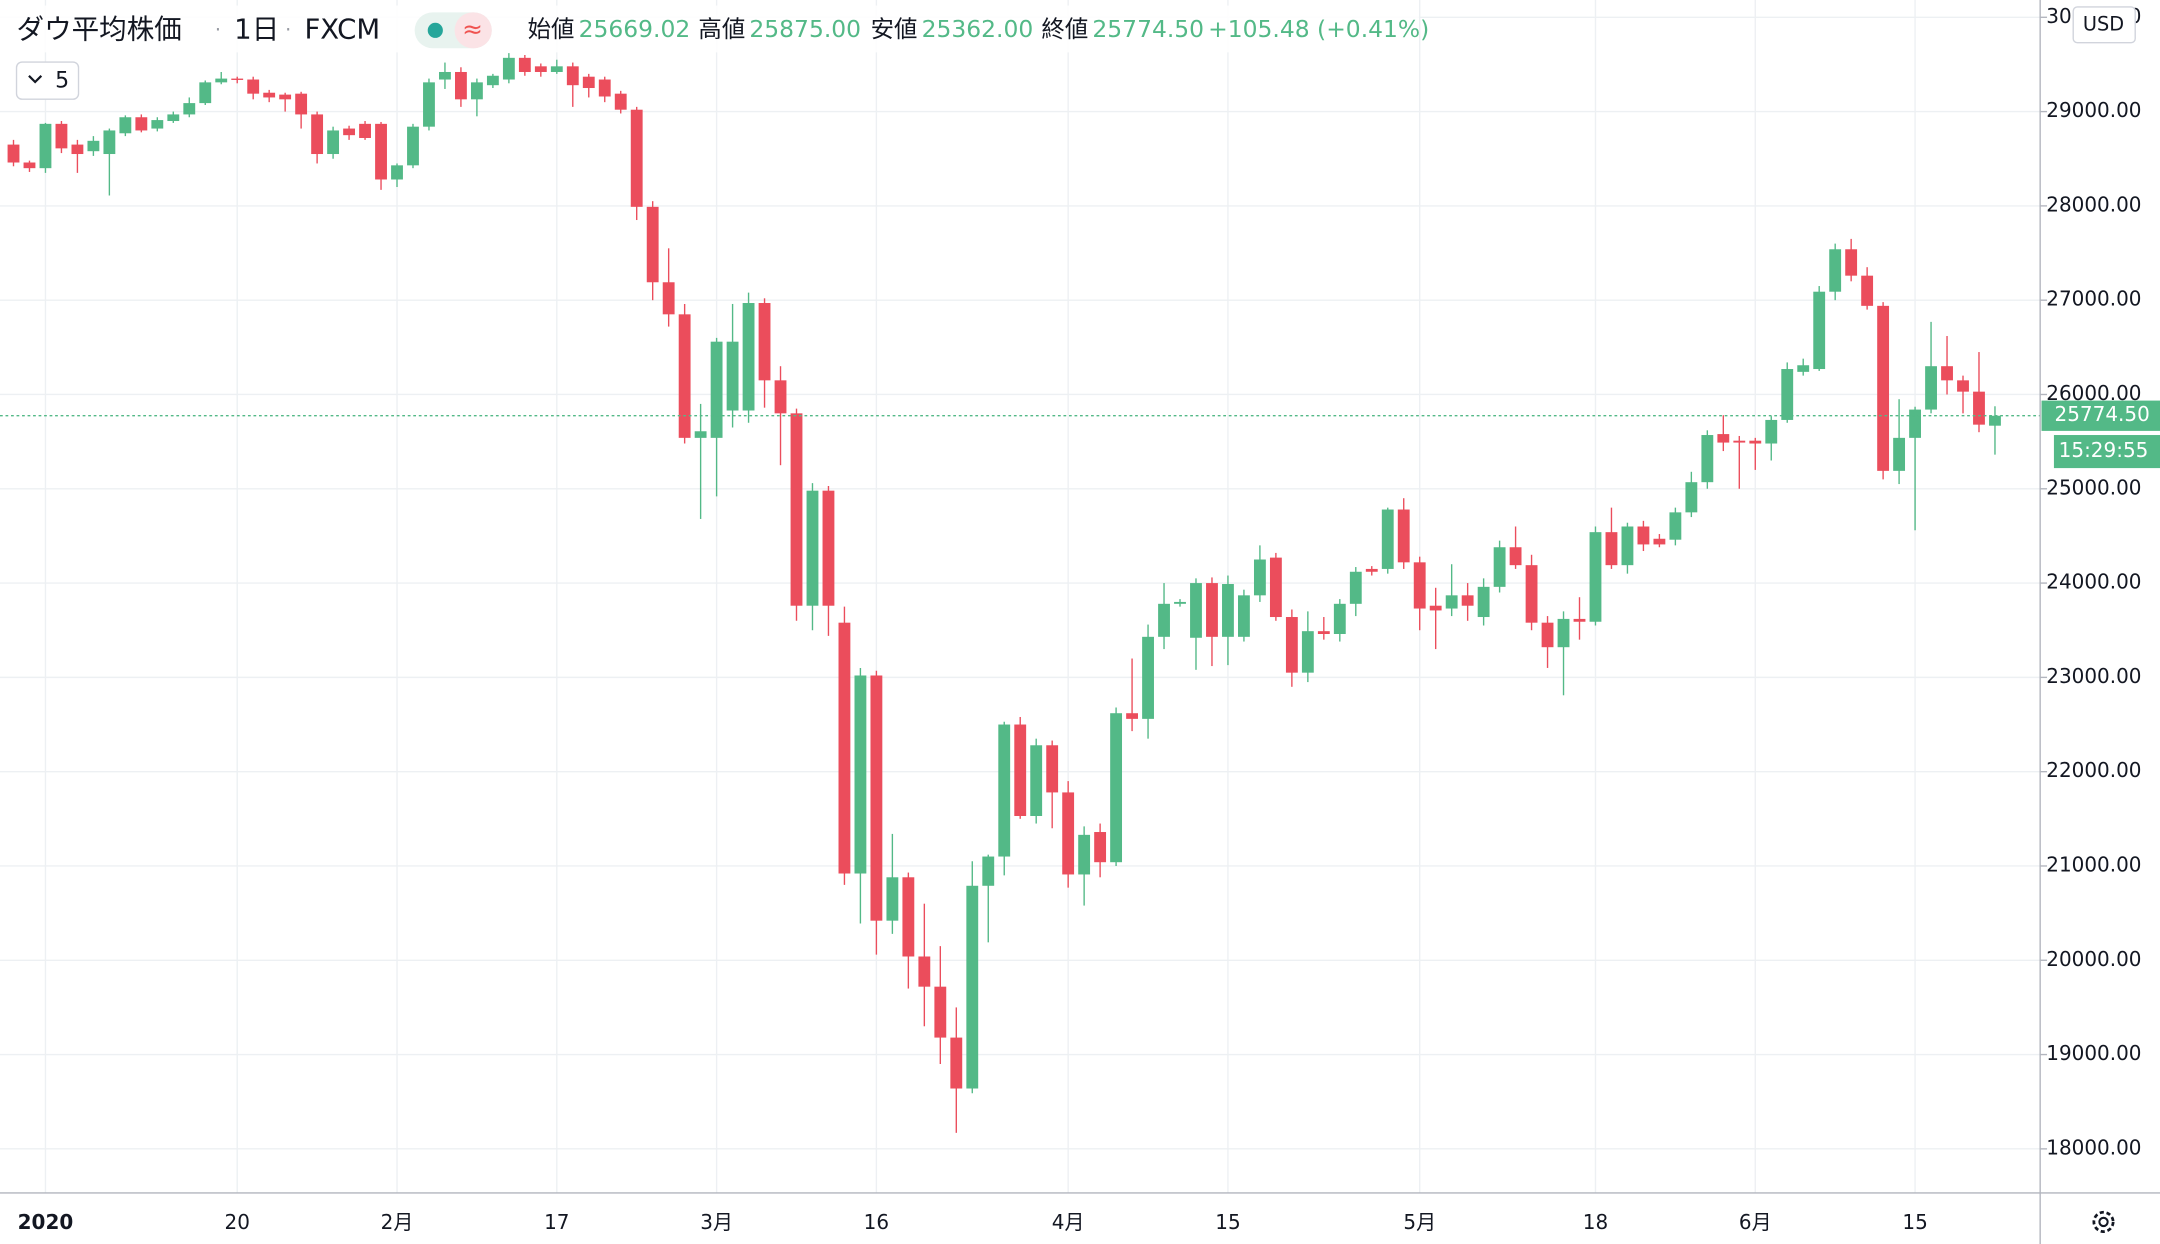  Describe the element at coordinates (1595, 1222) in the screenshot. I see `x-tick-label: 18` at that location.